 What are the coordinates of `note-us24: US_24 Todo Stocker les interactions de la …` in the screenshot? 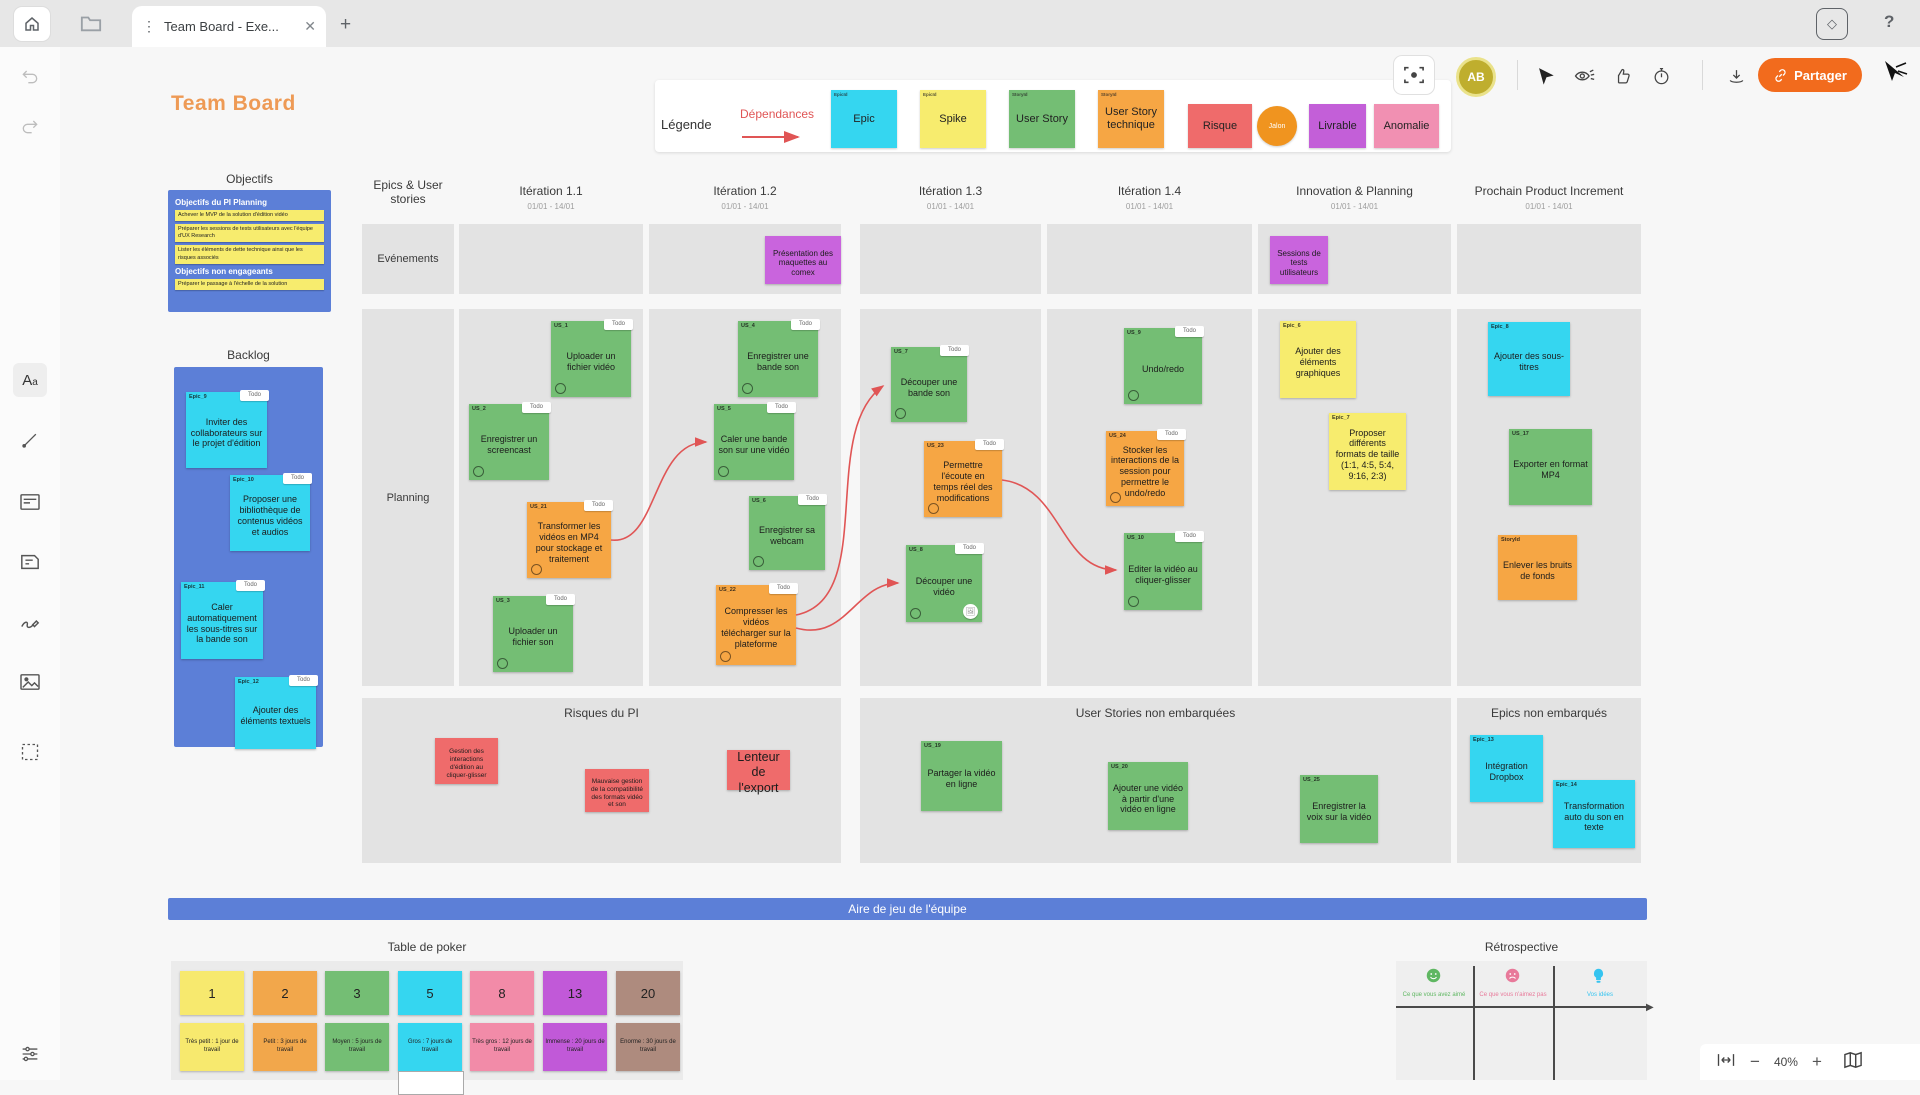 It's located at (1146, 467).